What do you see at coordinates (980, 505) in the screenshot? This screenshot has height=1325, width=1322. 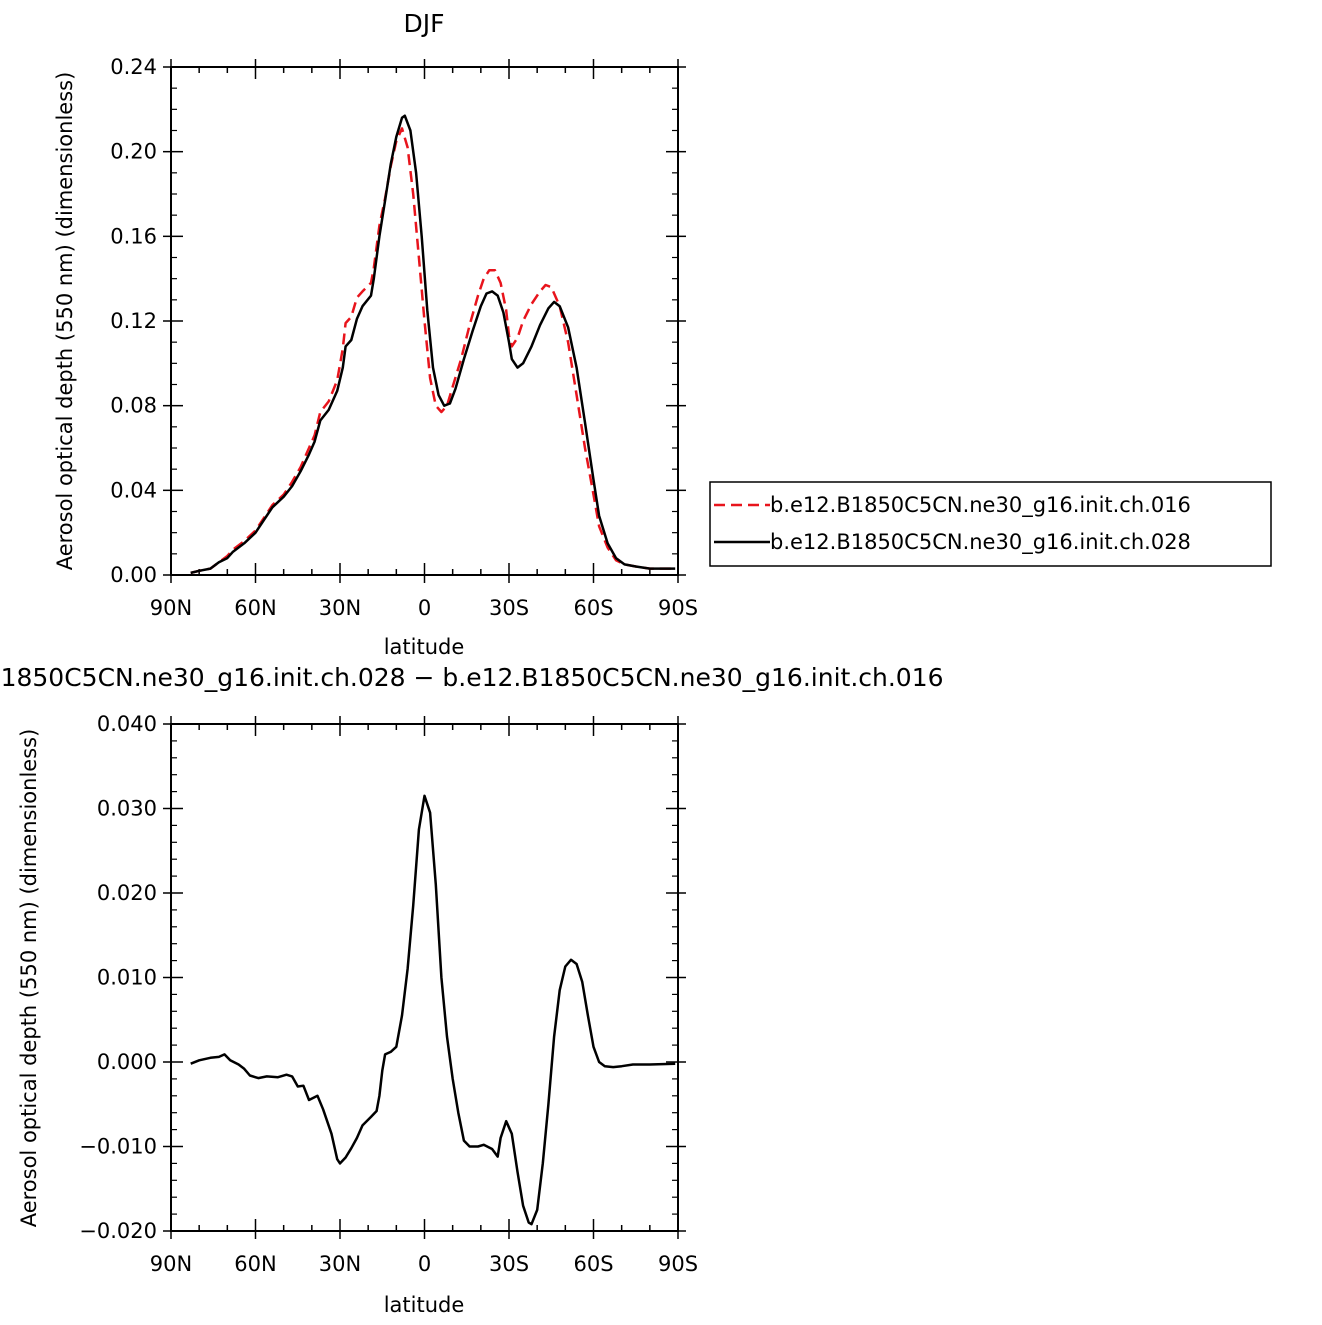 I see `legend-label-016: b.e12.B1850C5CN.ne30_g16.init.ch.016` at bounding box center [980, 505].